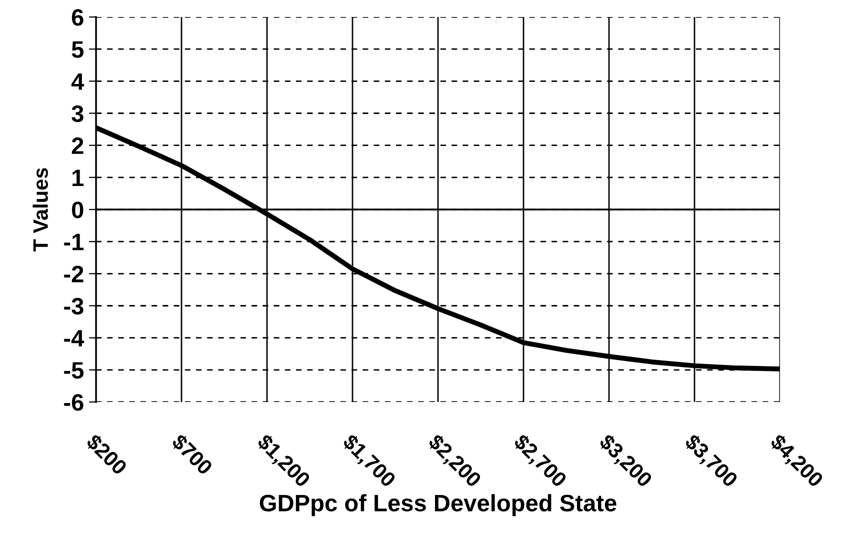  I want to click on y-tick-label: 4, so click(77, 81).